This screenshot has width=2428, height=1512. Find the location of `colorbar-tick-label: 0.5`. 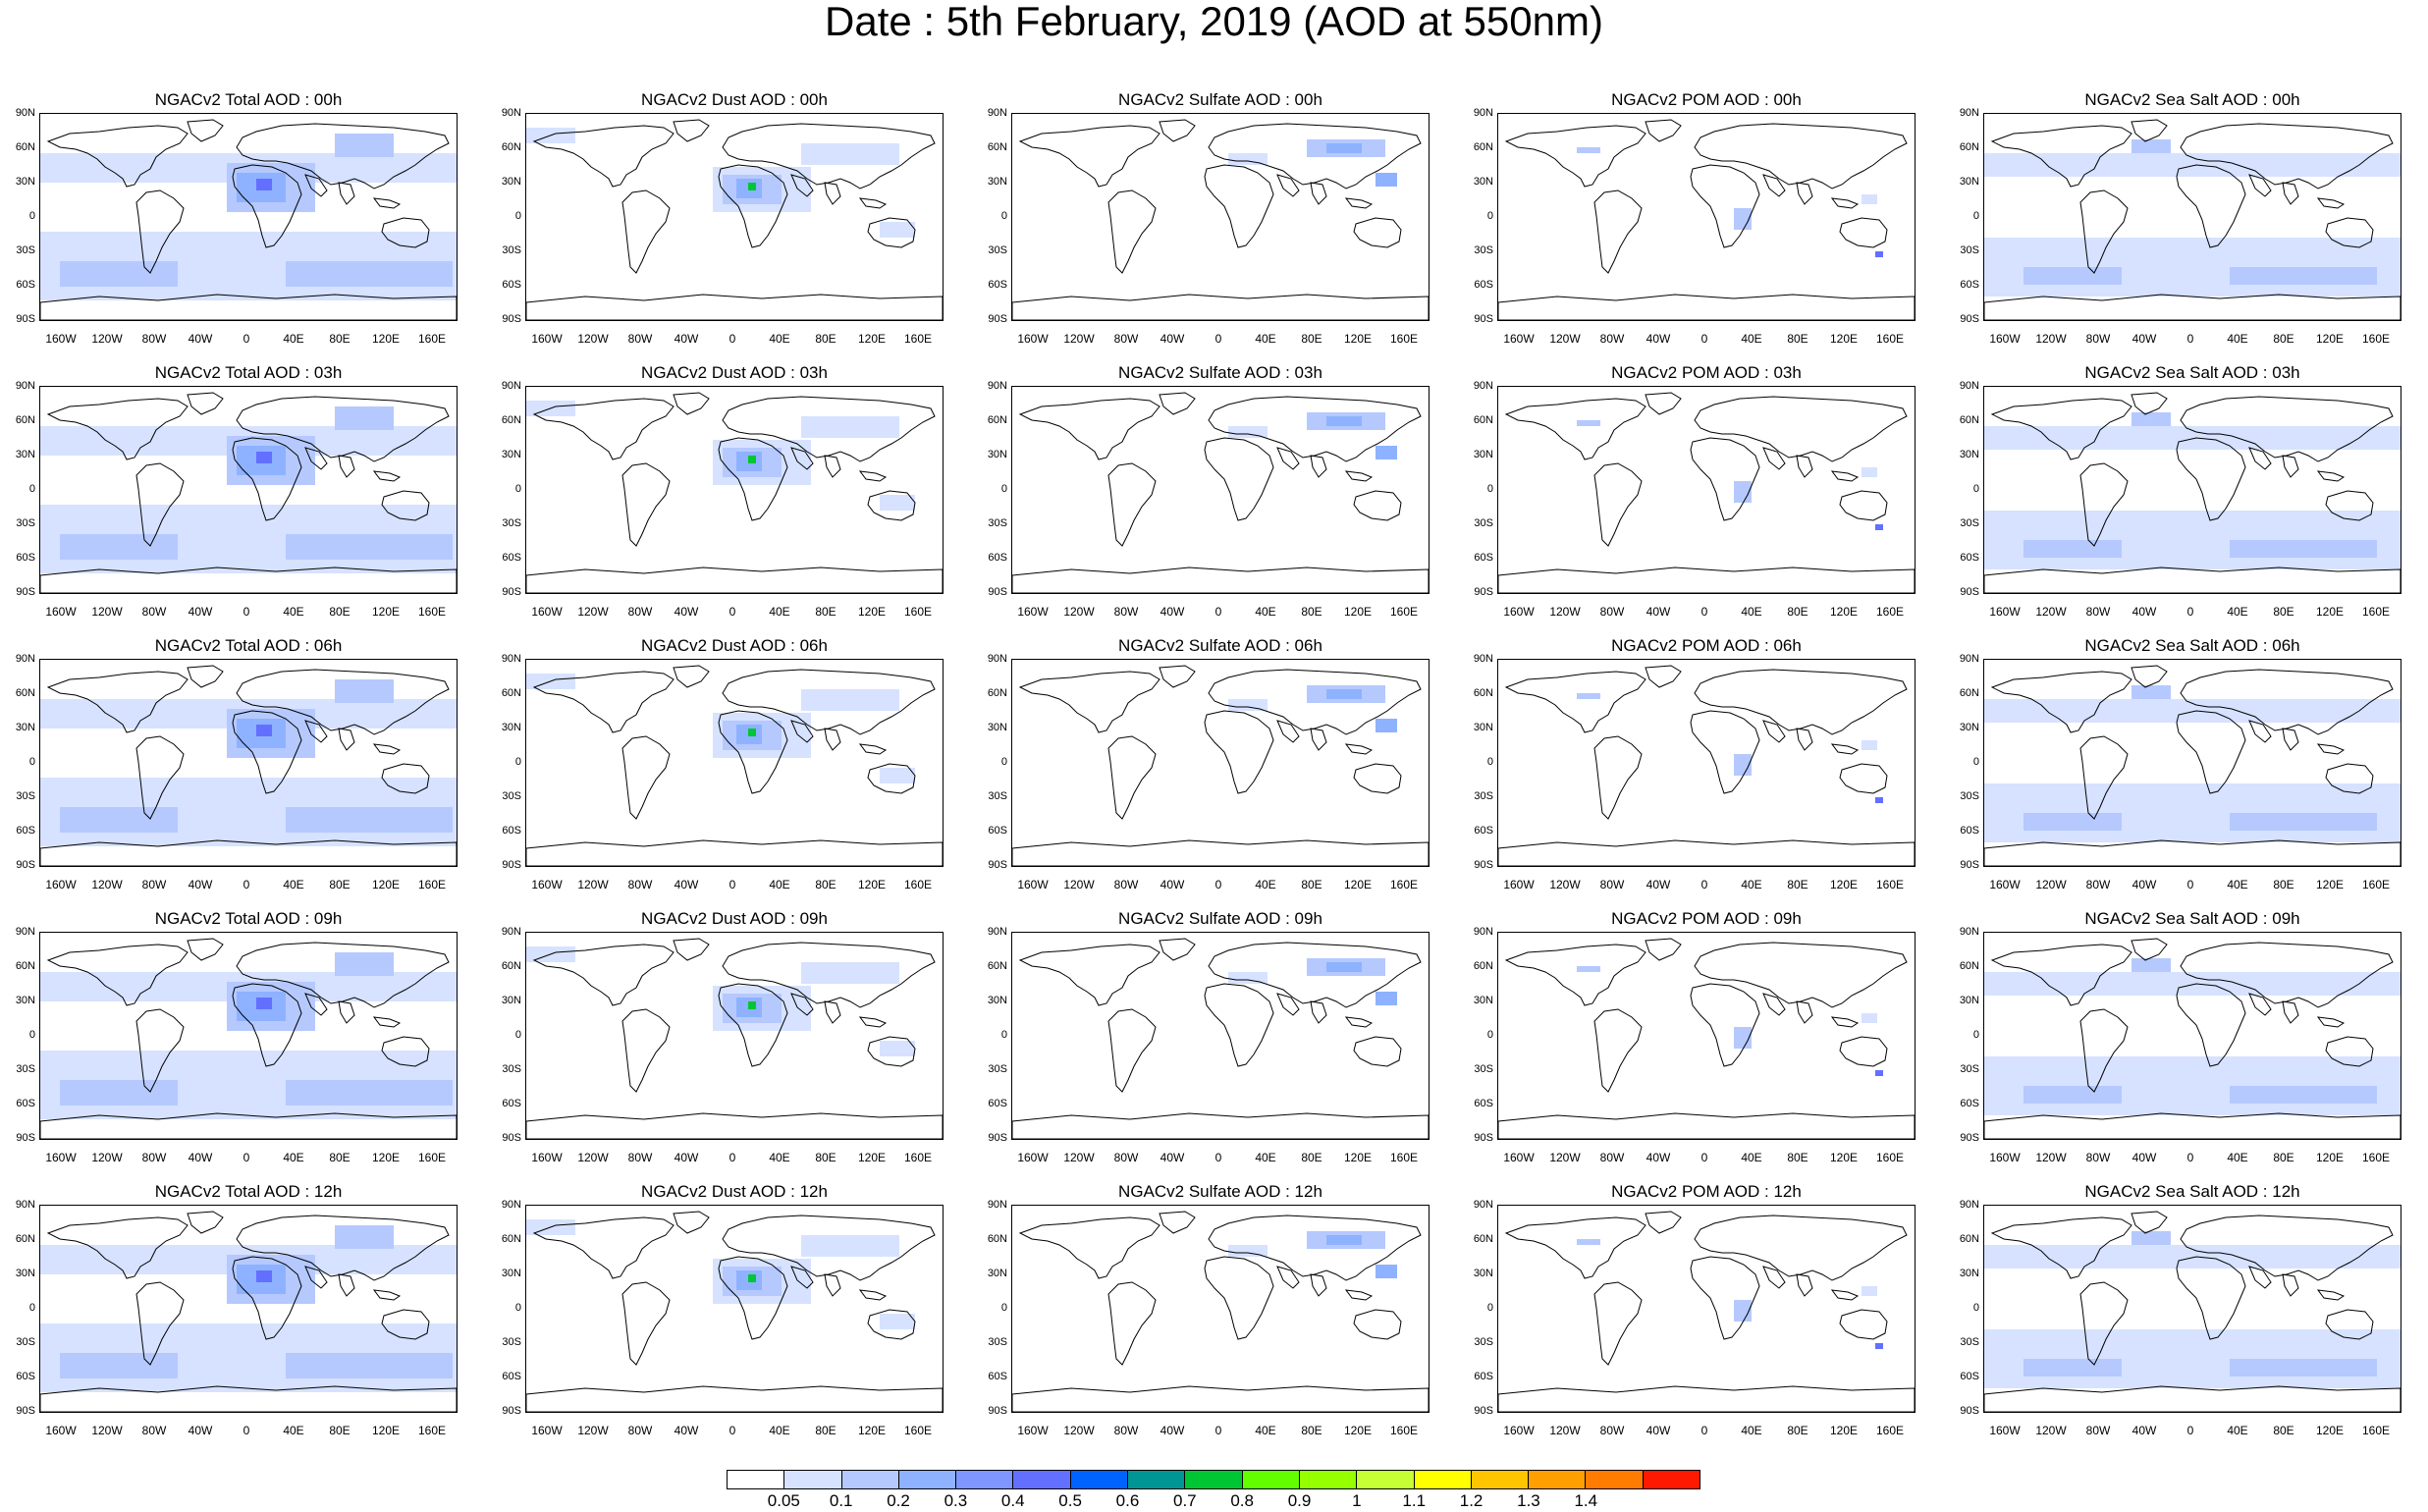

colorbar-tick-label: 0.5 is located at coordinates (1070, 1501).